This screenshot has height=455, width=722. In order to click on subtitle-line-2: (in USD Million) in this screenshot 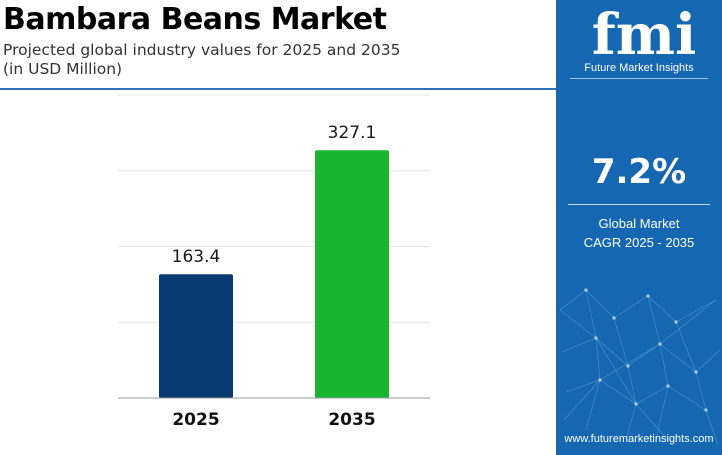, I will do `click(63, 69)`.